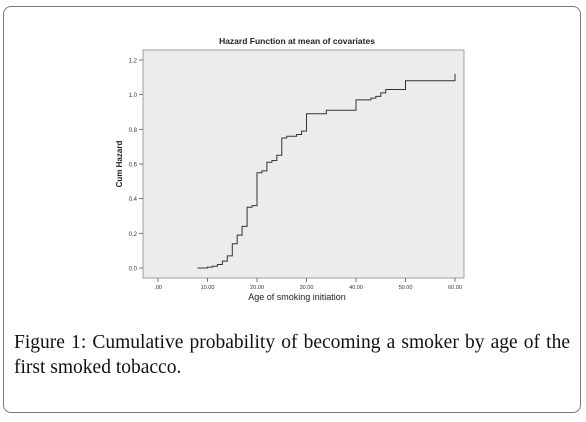  What do you see at coordinates (297, 41) in the screenshot?
I see `chart-title: Hazard Function at mean of covariates` at bounding box center [297, 41].